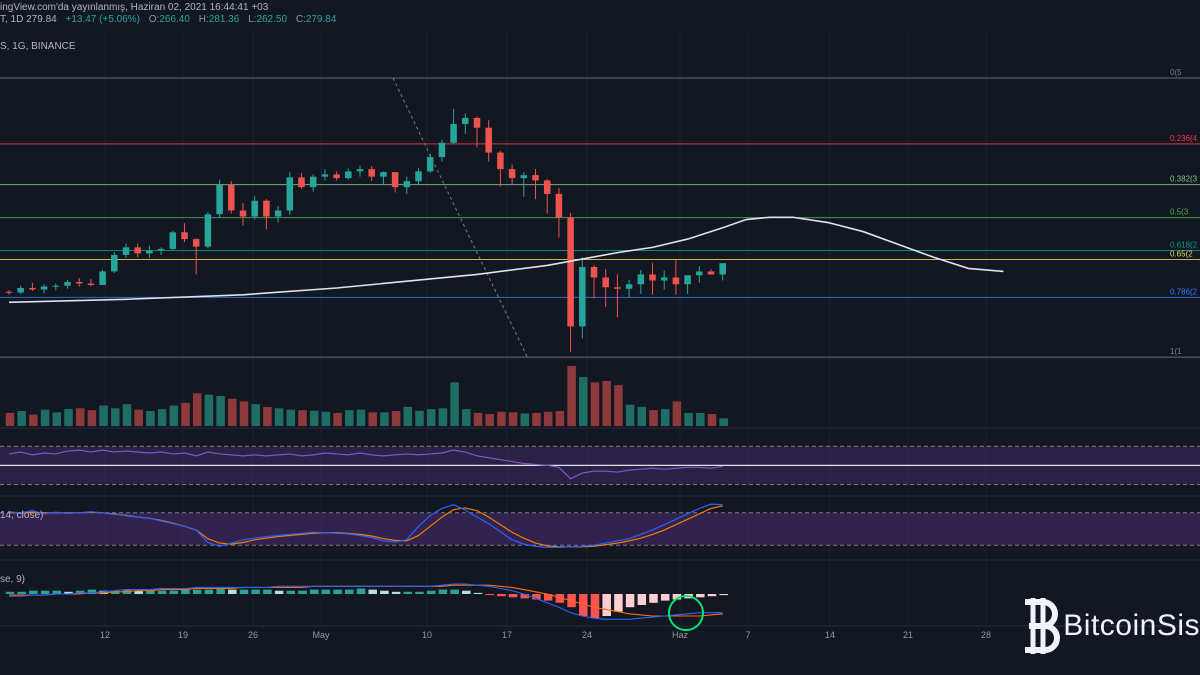 This screenshot has width=1200, height=675. Describe the element at coordinates (680, 635) in the screenshot. I see `x-tick-label: Haz` at that location.